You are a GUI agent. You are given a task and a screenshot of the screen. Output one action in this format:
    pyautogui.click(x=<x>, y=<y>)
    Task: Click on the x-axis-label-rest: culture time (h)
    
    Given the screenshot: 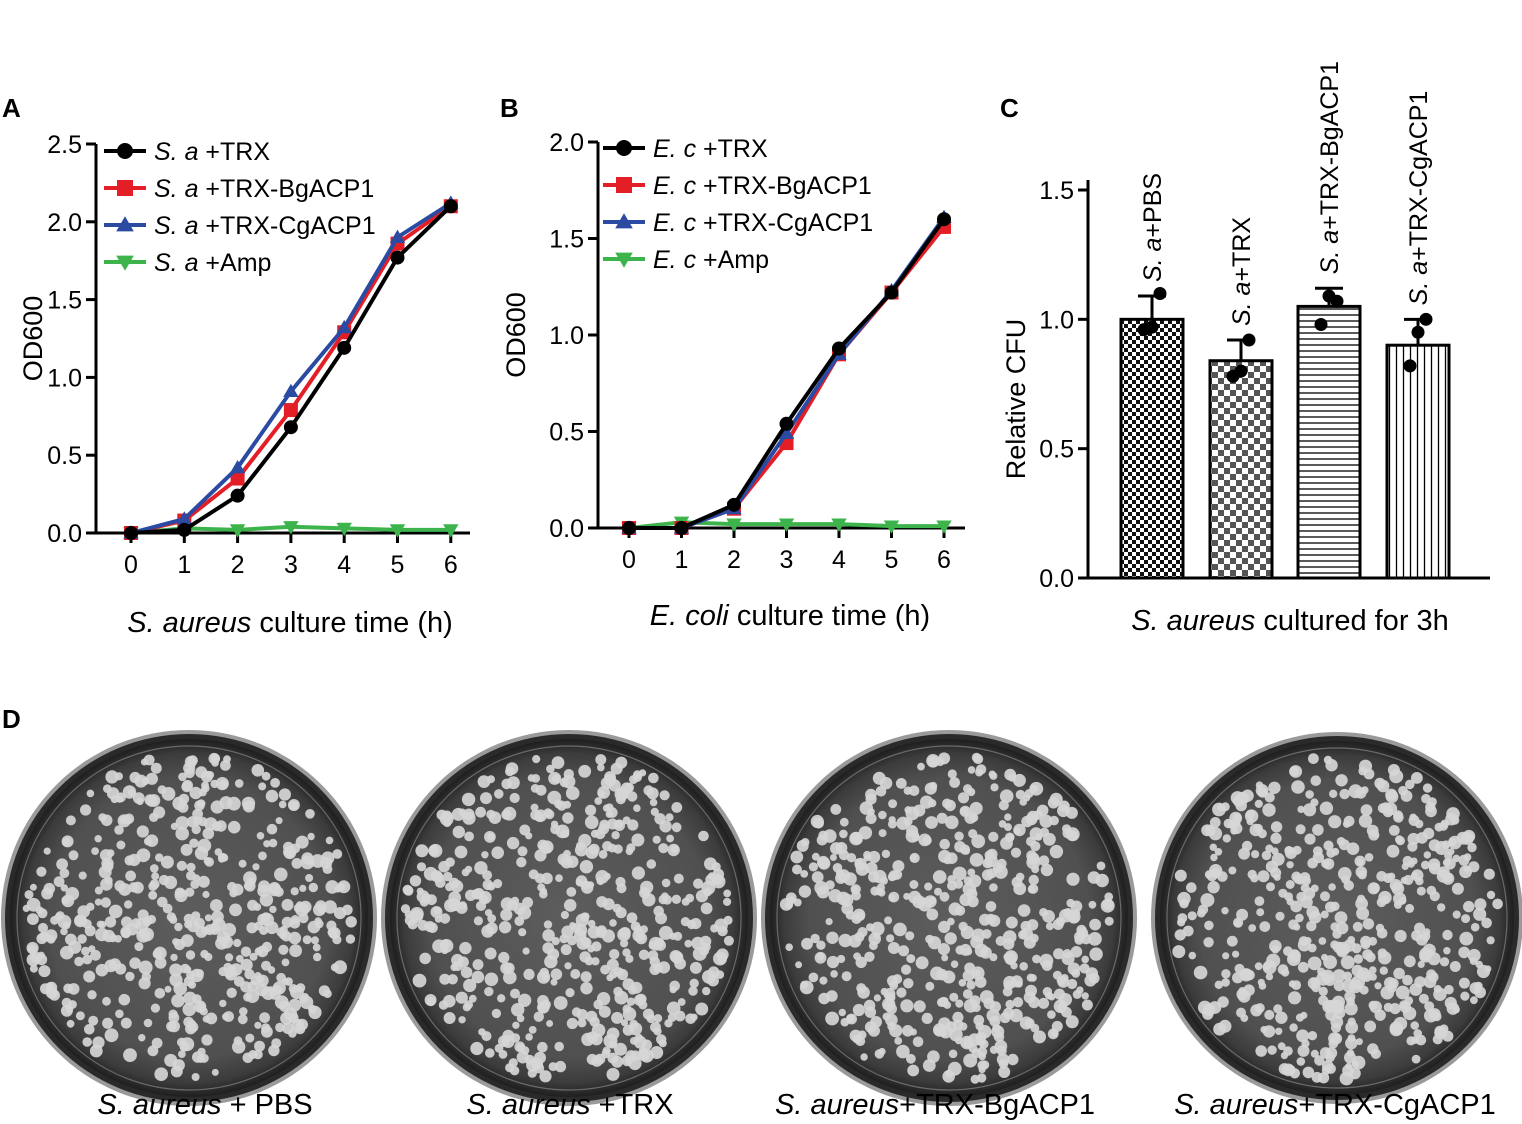 What is the action you would take?
    pyautogui.click(x=351, y=623)
    